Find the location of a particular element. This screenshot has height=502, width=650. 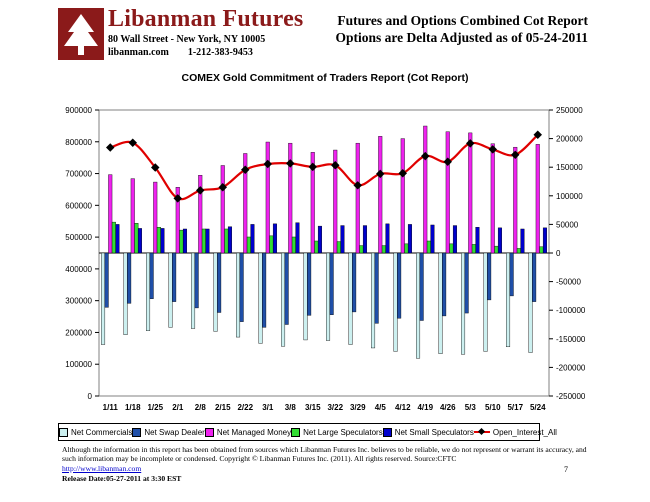

brand-logo is located at coordinates (81, 34).